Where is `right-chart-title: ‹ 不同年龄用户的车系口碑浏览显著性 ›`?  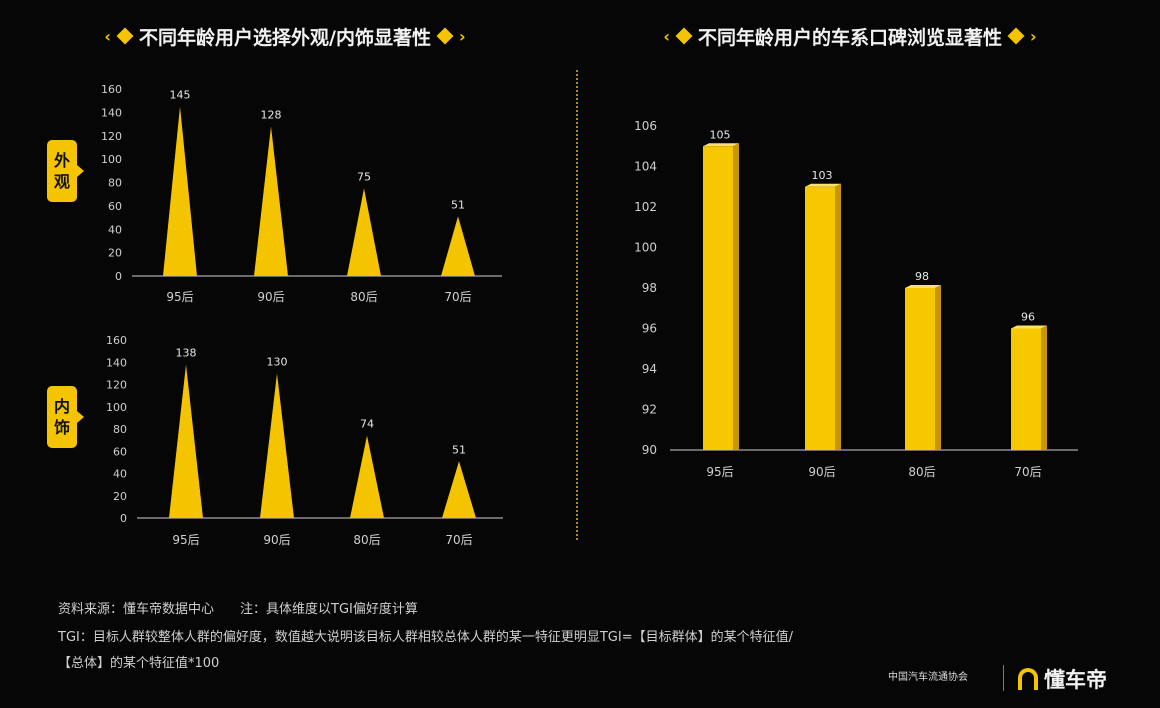
right-chart-title: ‹ 不同年龄用户的车系口碑浏览显著性 › is located at coordinates (850, 36).